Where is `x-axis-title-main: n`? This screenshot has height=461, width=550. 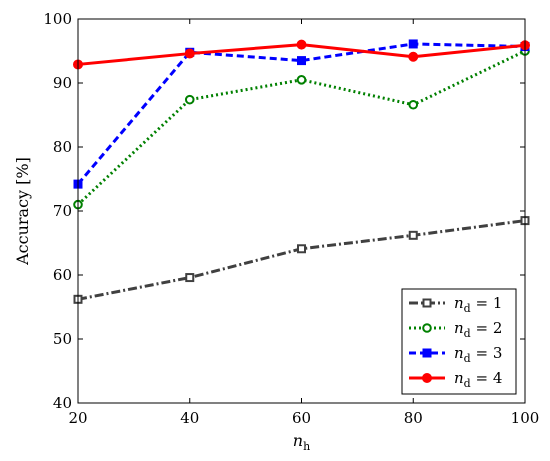
x-axis-title-main: n is located at coordinates (298, 440).